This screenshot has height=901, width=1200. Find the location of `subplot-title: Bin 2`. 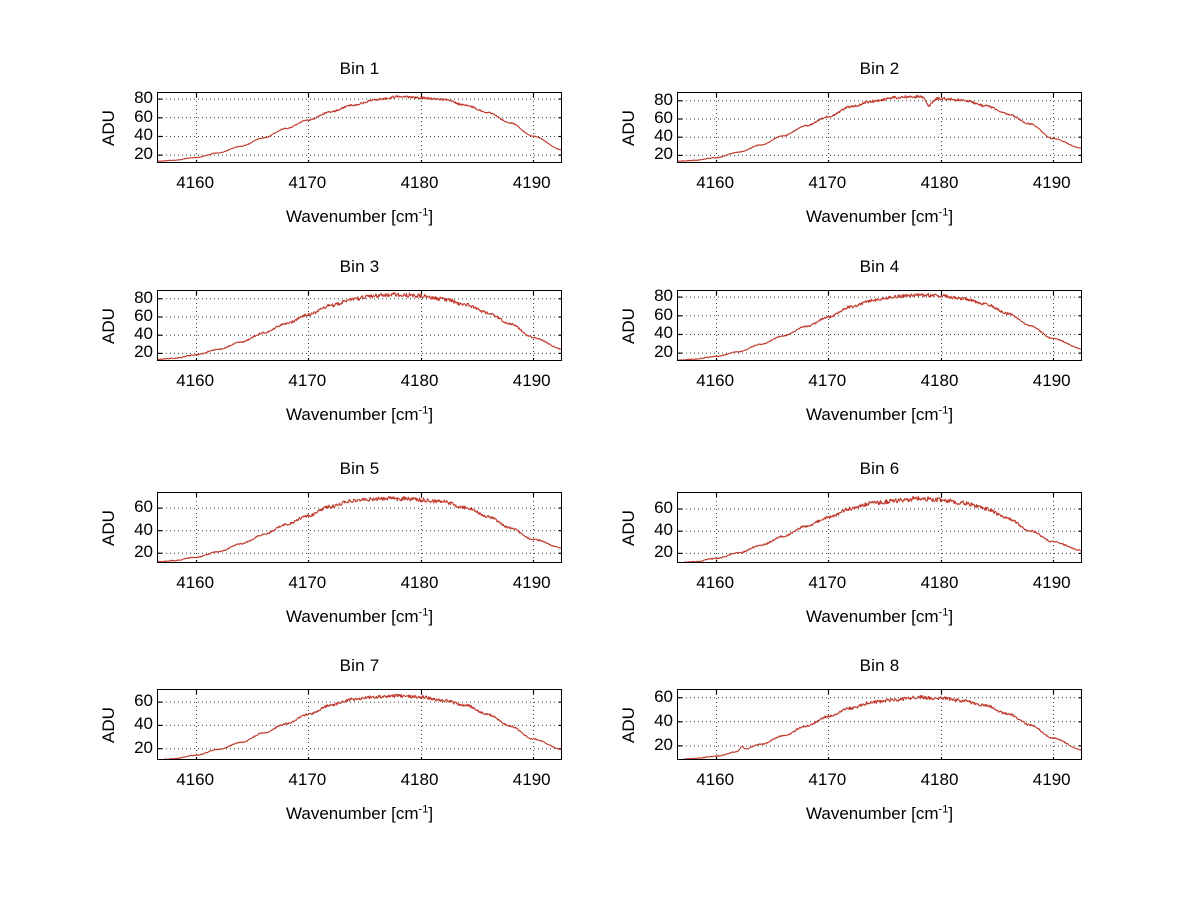

subplot-title: Bin 2 is located at coordinates (879, 68).